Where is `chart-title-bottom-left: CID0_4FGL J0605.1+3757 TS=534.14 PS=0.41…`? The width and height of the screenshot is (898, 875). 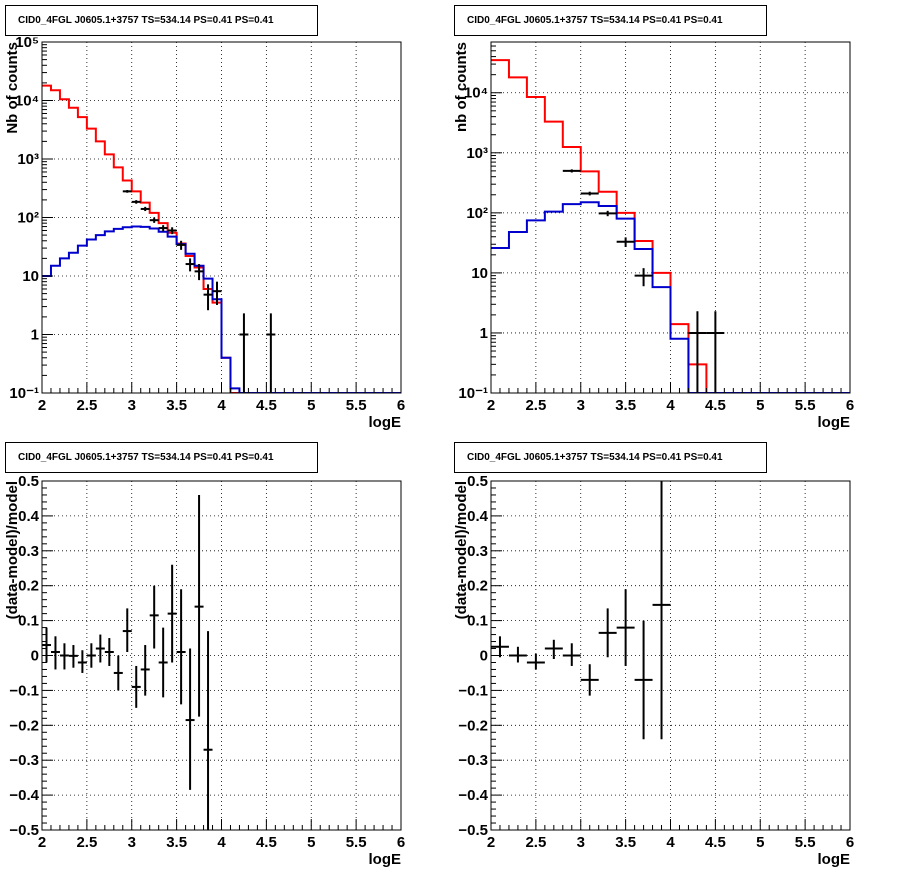
chart-title-bottom-left: CID0_4FGL J0605.1+3757 TS=534.14 PS=0.41… is located at coordinates (161, 457).